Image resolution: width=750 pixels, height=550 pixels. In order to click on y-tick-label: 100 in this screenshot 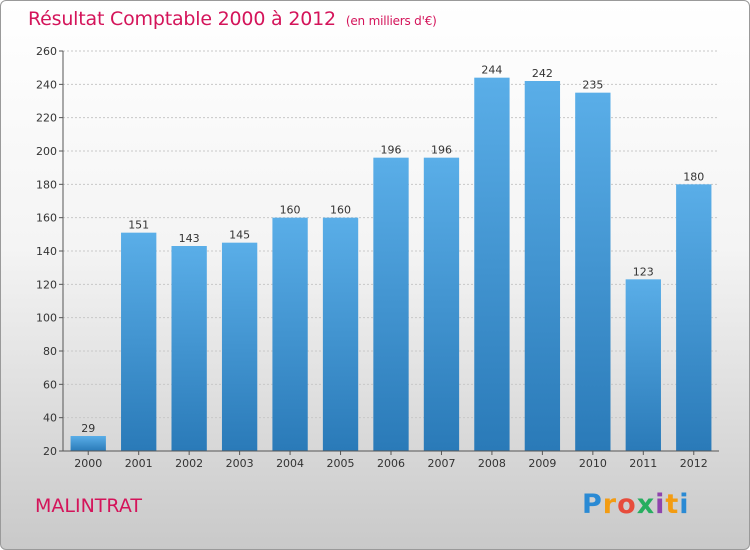, I will do `click(46, 318)`.